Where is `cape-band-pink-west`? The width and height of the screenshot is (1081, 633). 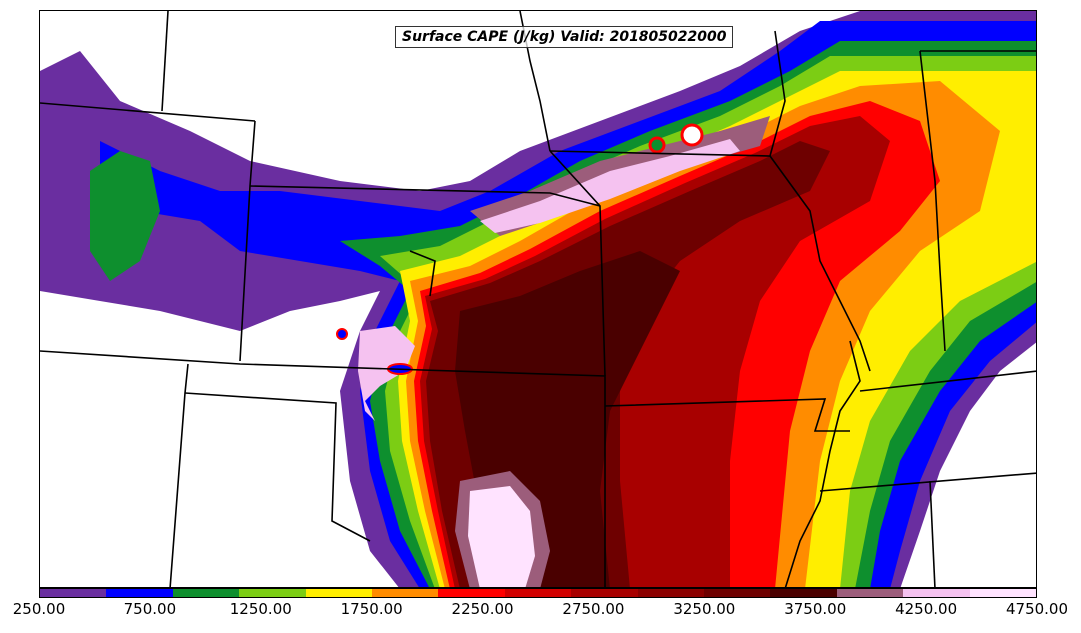
cape-band-pink-west is located at coordinates (386, 373).